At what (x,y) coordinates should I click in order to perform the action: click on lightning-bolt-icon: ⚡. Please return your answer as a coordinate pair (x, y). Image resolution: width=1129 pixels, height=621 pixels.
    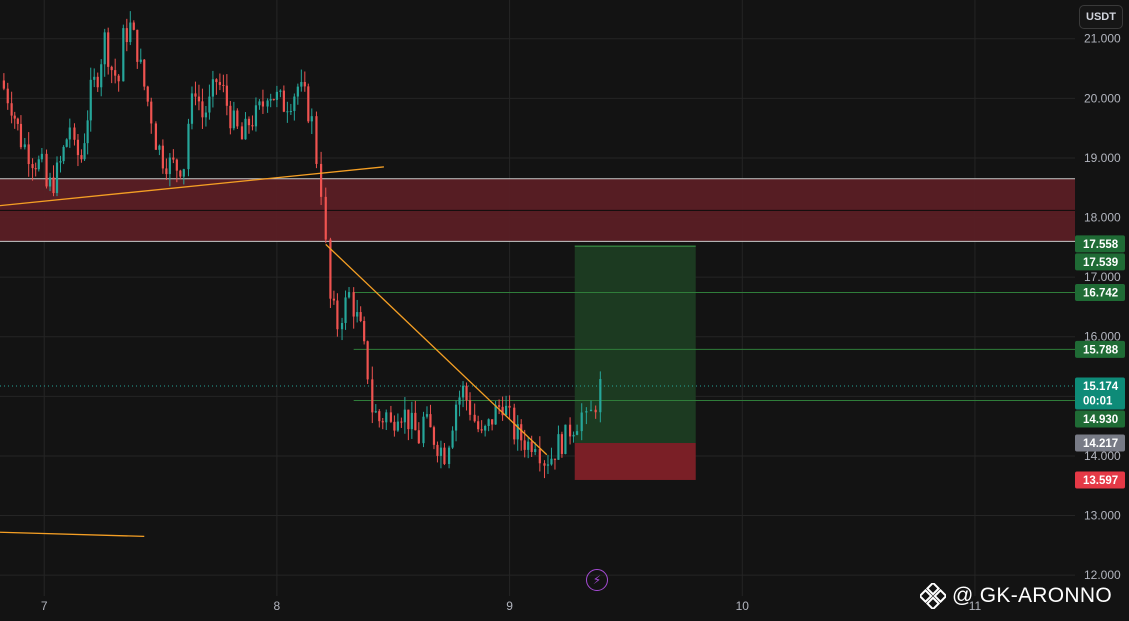
    Looking at the image, I should click on (597, 580).